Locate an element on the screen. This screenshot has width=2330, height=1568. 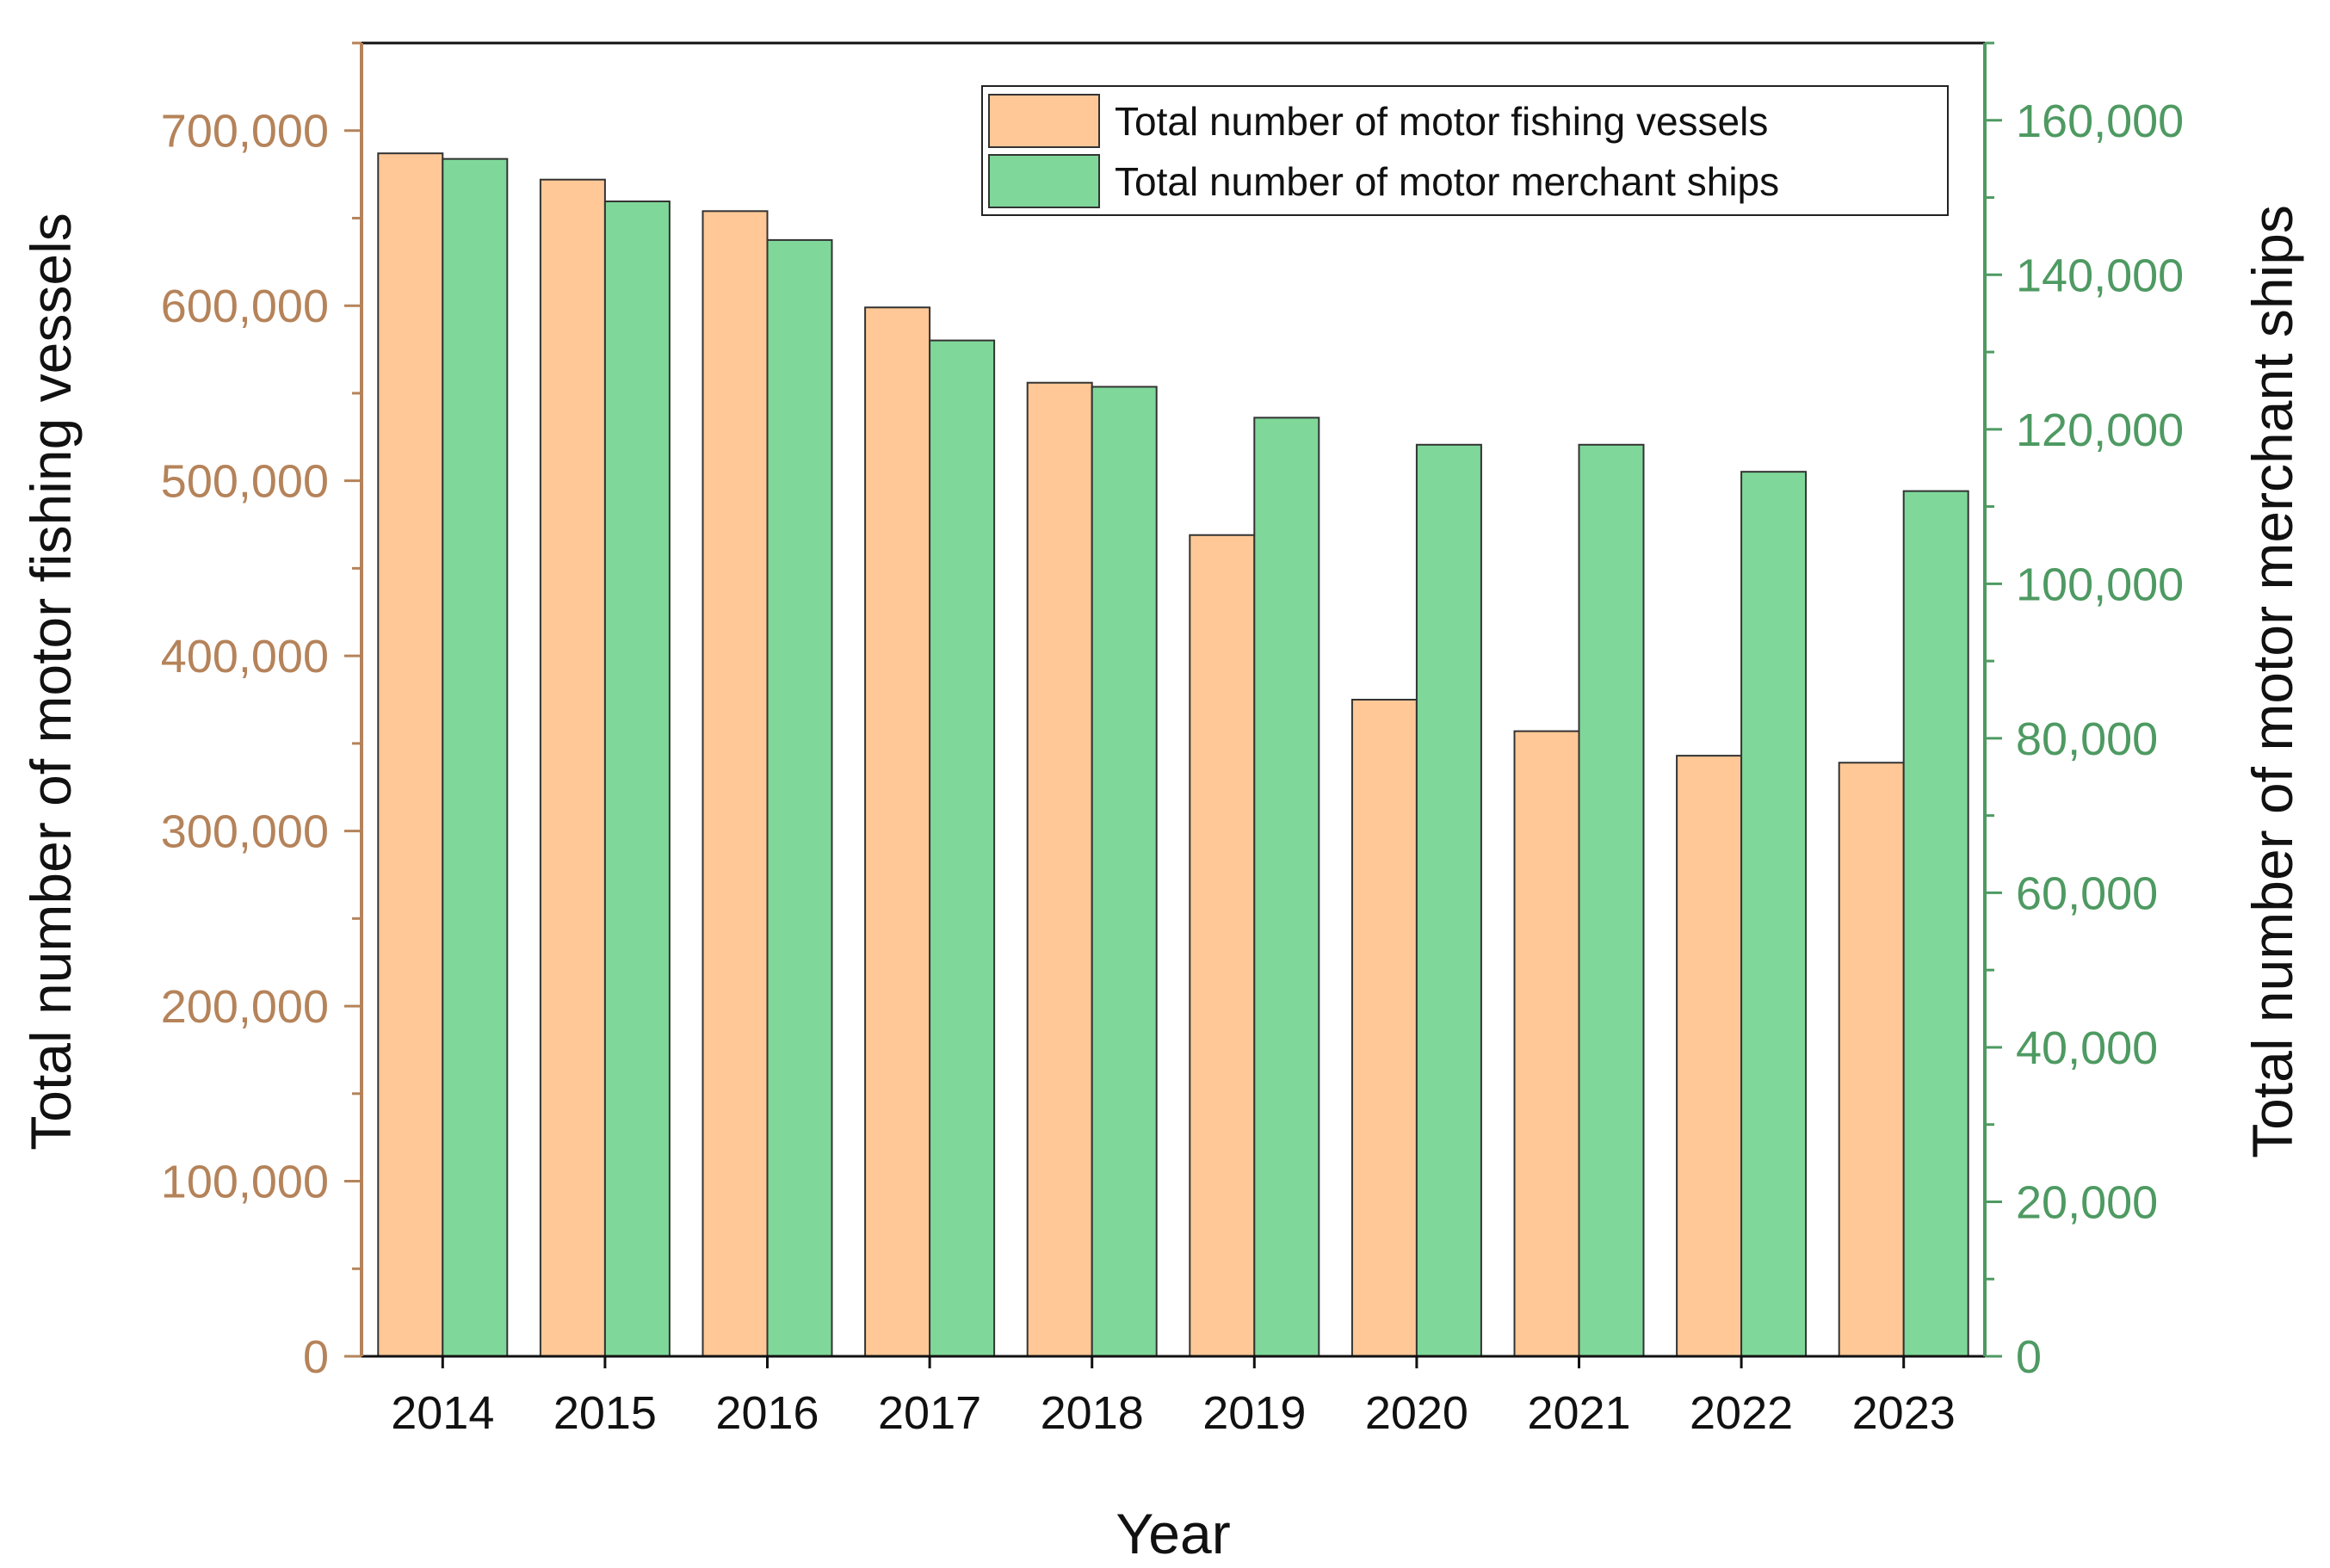
bar-merchant-2022 is located at coordinates (1774, 914).